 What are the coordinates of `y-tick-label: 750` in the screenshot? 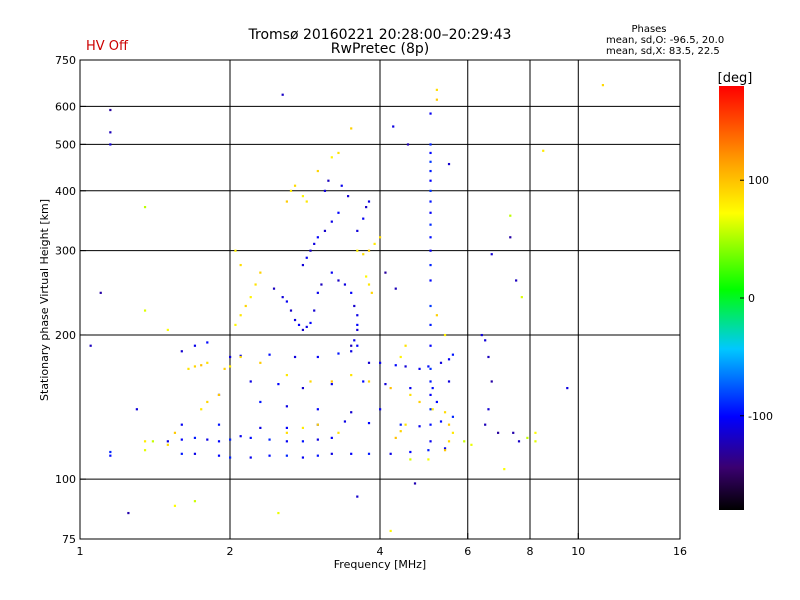 It's located at (65, 60).